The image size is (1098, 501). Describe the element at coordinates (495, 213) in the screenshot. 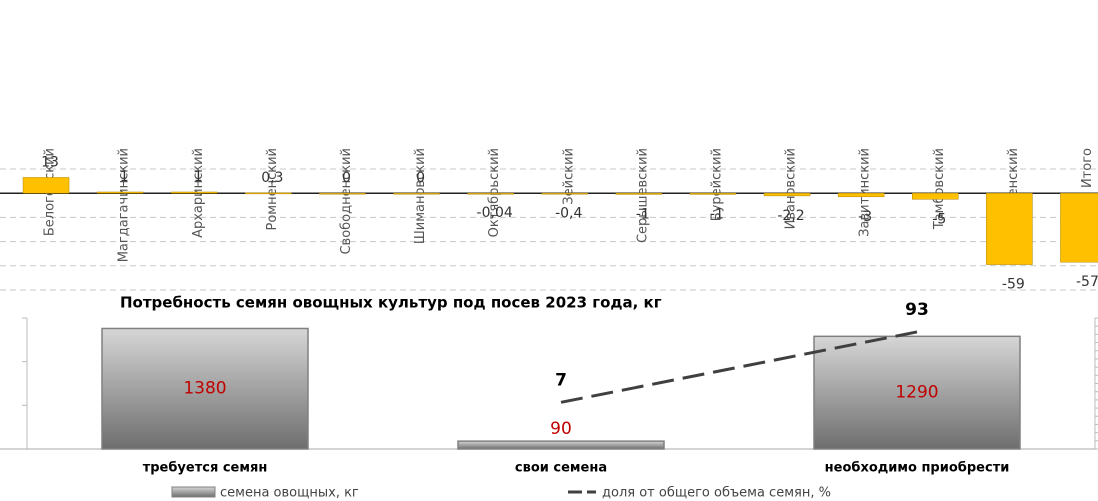

I see `value-label: -0,04` at that location.